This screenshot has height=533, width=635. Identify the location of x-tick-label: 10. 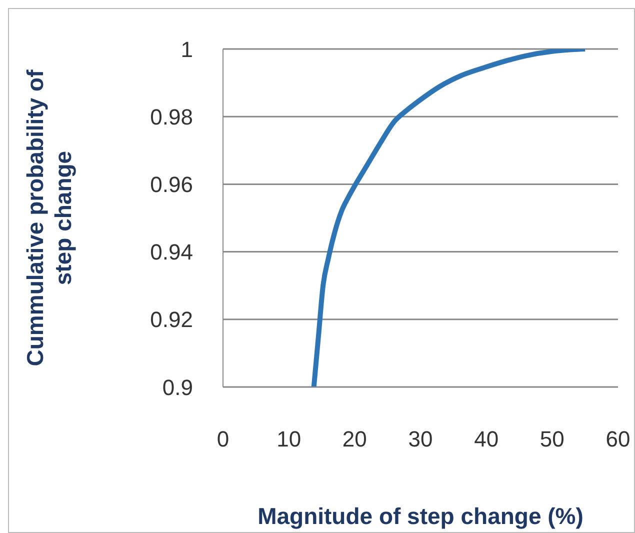
(289, 439).